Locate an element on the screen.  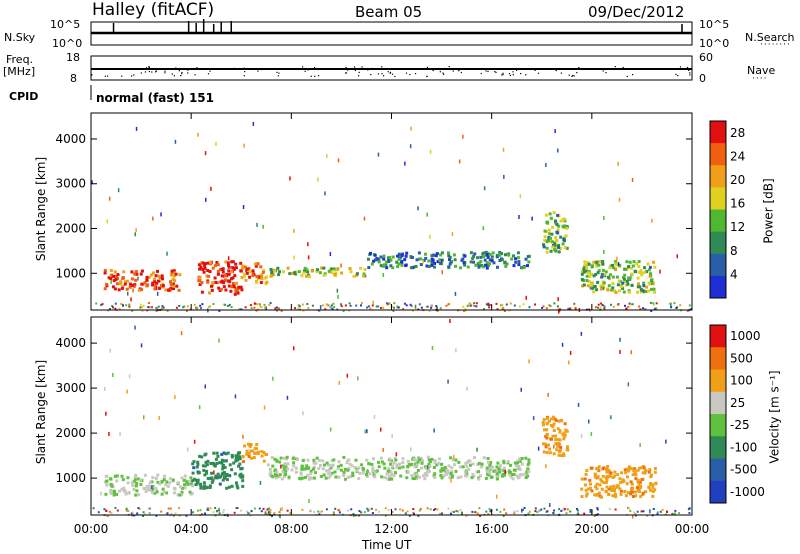
colorbar-tick-label: 500 is located at coordinates (741, 358).